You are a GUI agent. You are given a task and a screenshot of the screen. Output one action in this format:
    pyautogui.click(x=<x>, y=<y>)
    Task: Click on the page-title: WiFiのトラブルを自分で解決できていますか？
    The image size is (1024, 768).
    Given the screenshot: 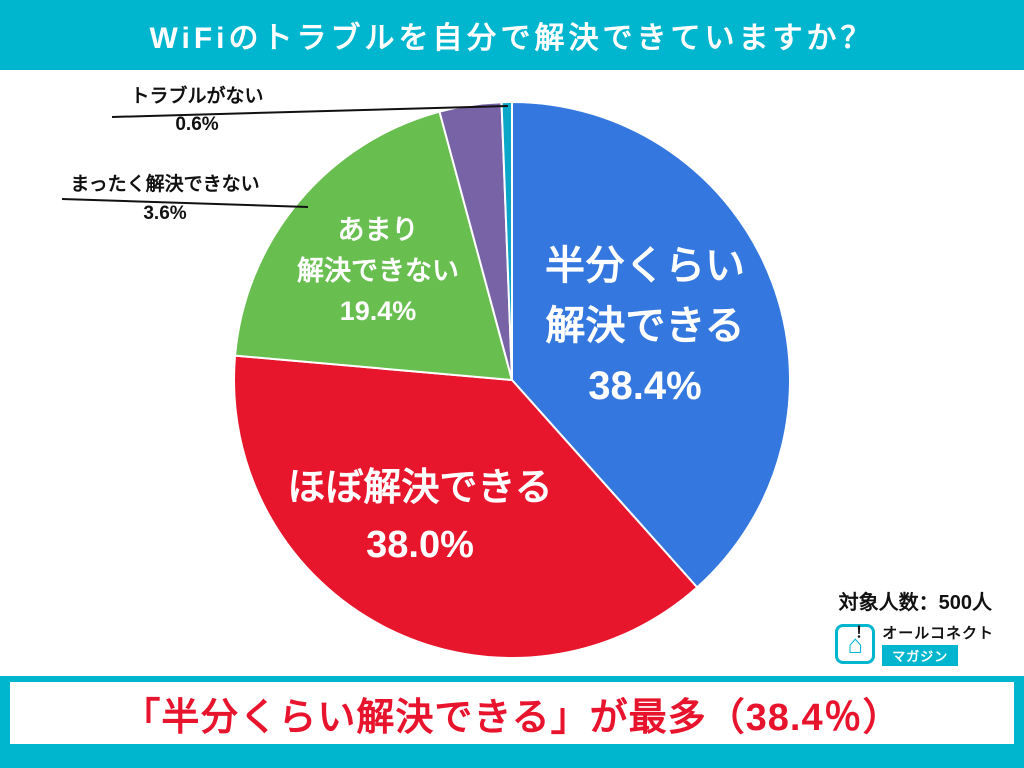 What is the action you would take?
    pyautogui.click(x=512, y=38)
    